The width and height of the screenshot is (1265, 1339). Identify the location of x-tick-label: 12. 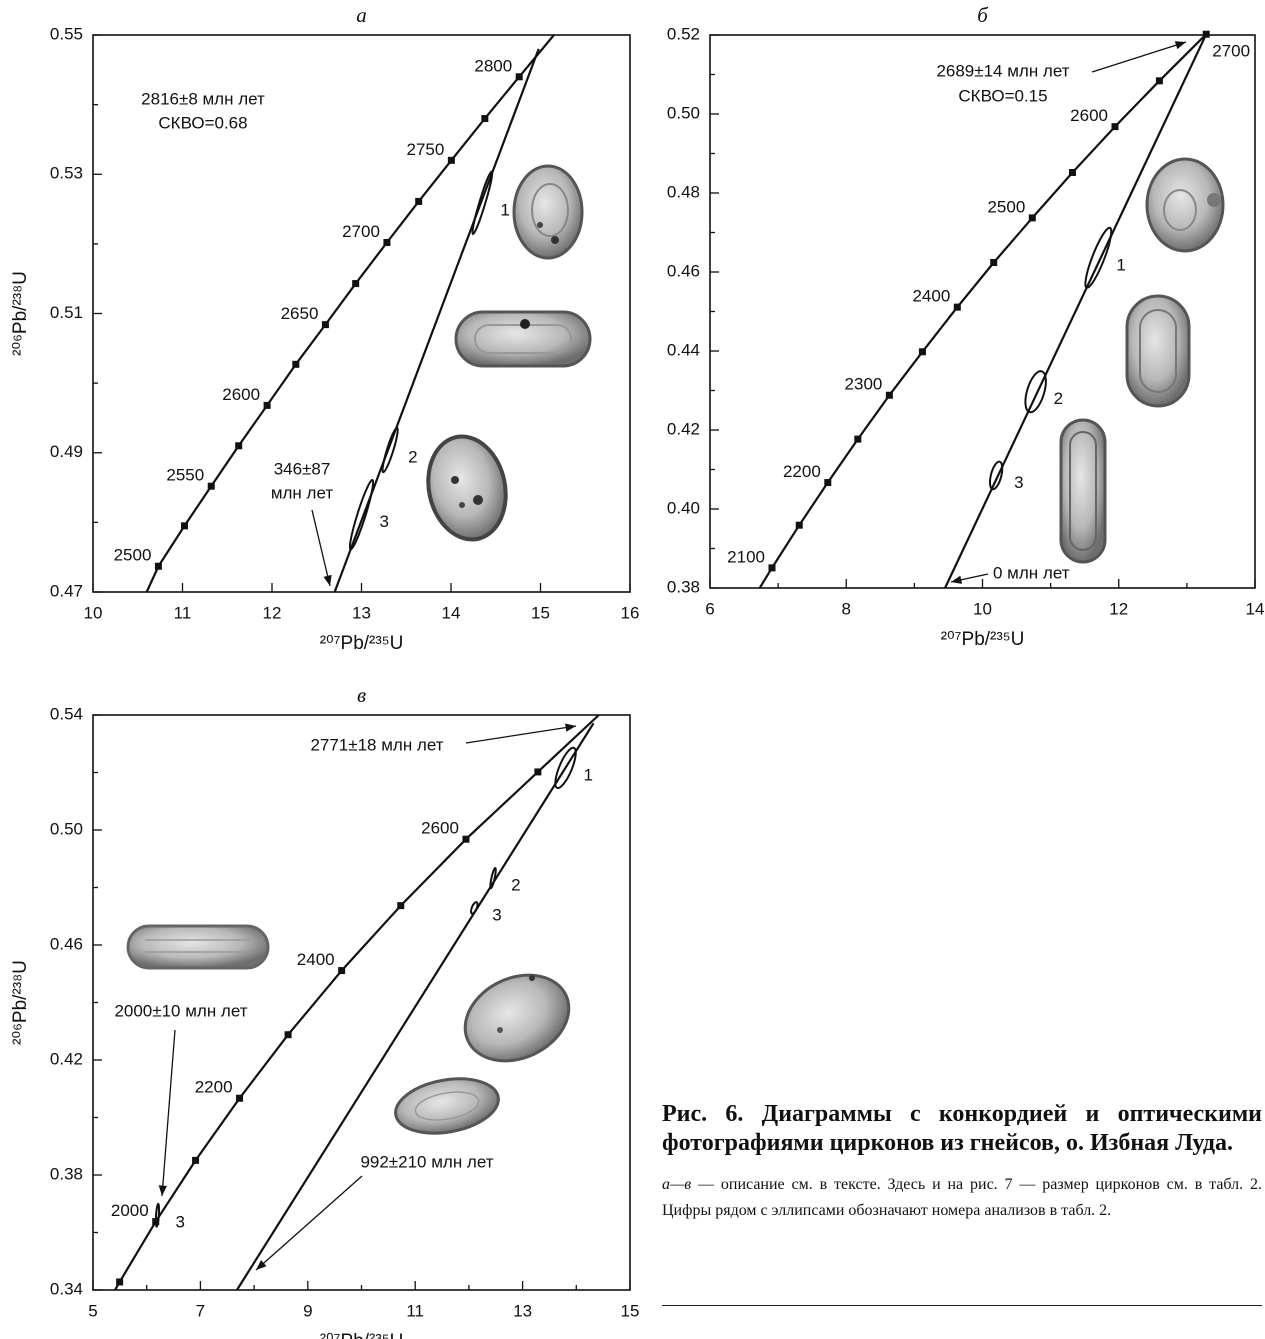
(1118, 608).